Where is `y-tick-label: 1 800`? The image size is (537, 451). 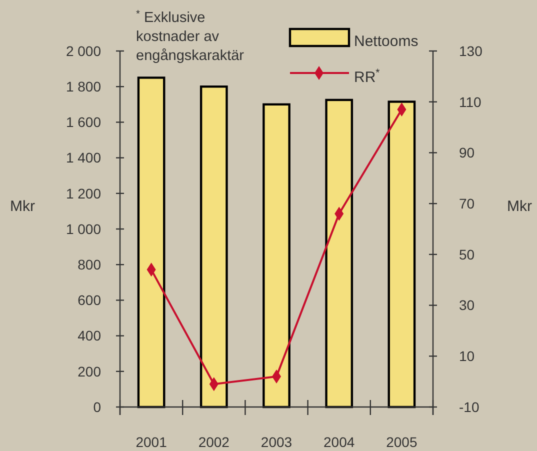
y-tick-label: 1 800 is located at coordinates (84, 86).